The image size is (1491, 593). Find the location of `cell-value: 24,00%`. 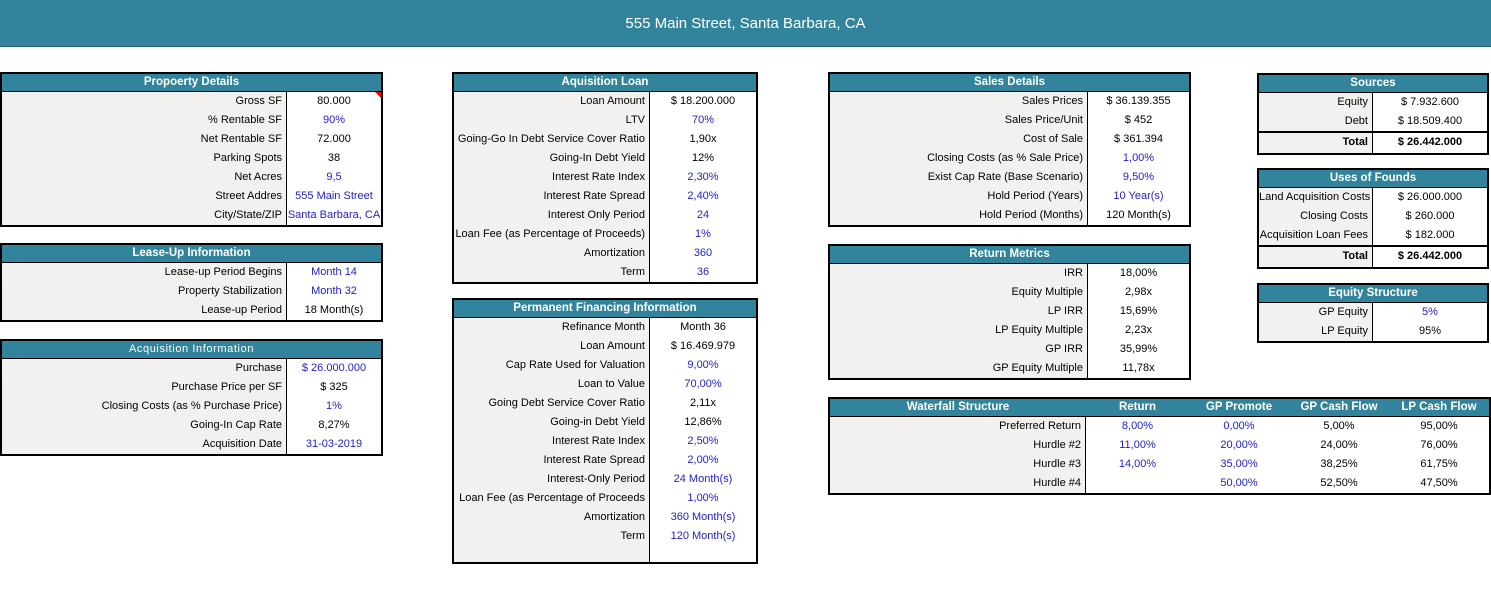

cell-value: 24,00% is located at coordinates (1339, 445).